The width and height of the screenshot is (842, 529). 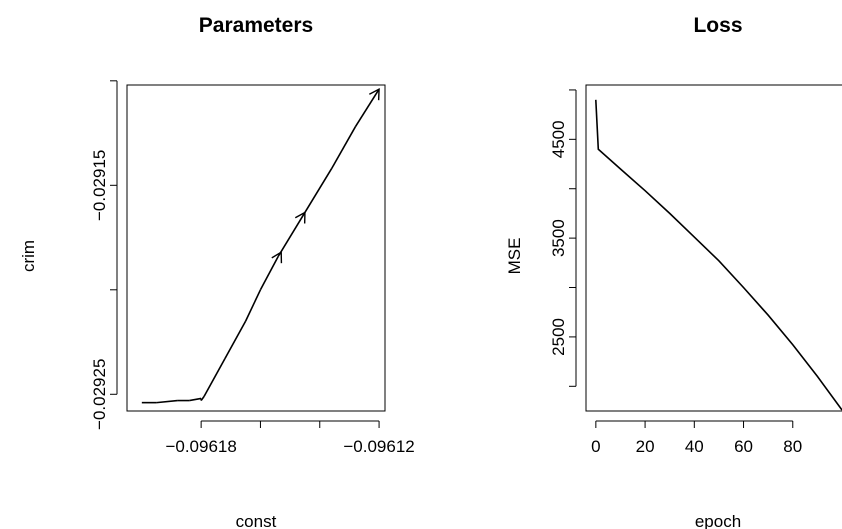 I want to click on x-tick-label: −0.09618, so click(x=200, y=446).